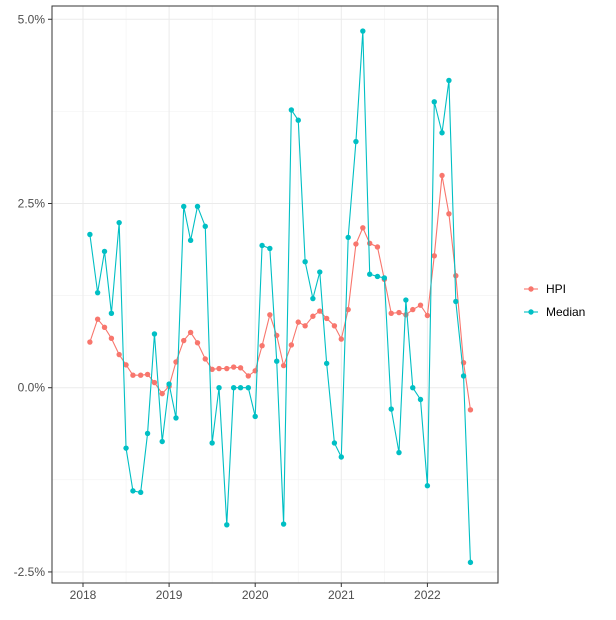 Image resolution: width=616 pixels, height=620 pixels. I want to click on legend-key-point, so click(531, 289).